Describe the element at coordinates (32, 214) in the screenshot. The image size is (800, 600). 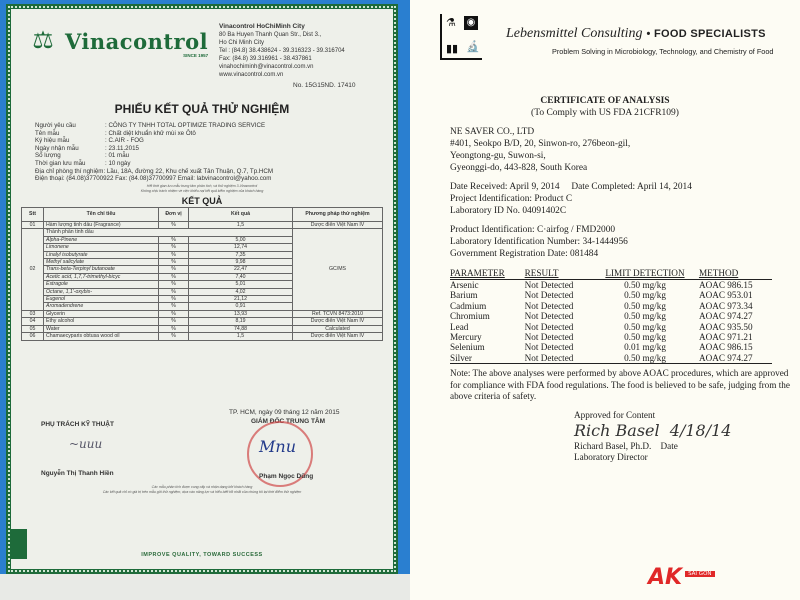
I see `column-header: Stt` at that location.